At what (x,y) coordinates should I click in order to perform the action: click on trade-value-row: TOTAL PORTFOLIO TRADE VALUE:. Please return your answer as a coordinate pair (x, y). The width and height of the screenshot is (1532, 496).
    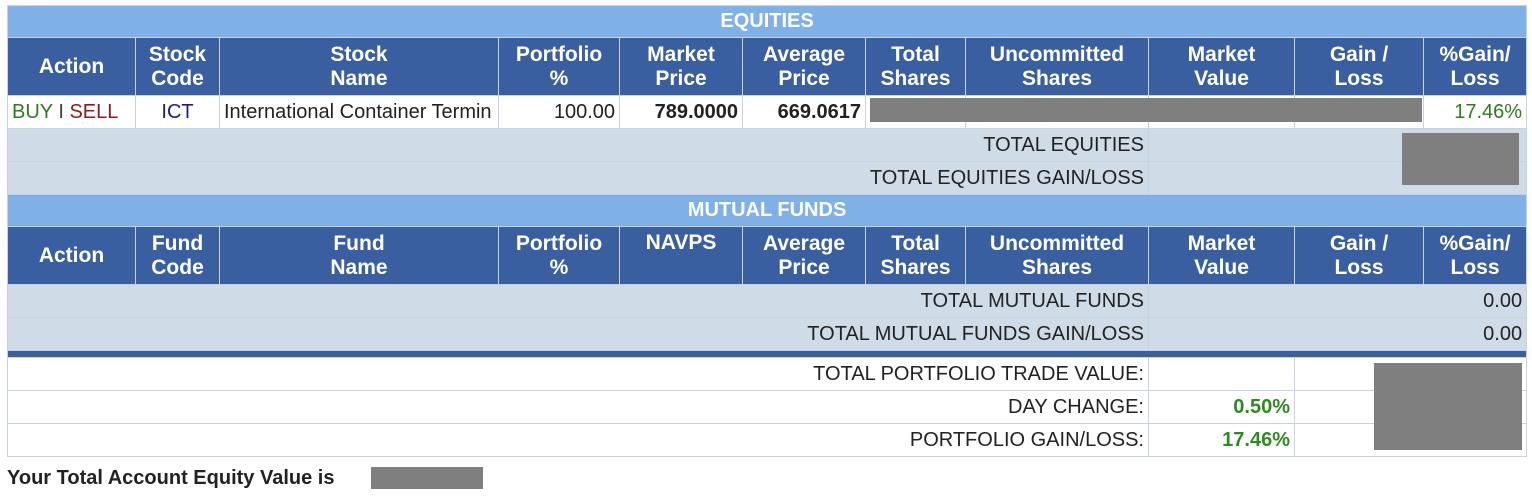
    Looking at the image, I should click on (767, 374).